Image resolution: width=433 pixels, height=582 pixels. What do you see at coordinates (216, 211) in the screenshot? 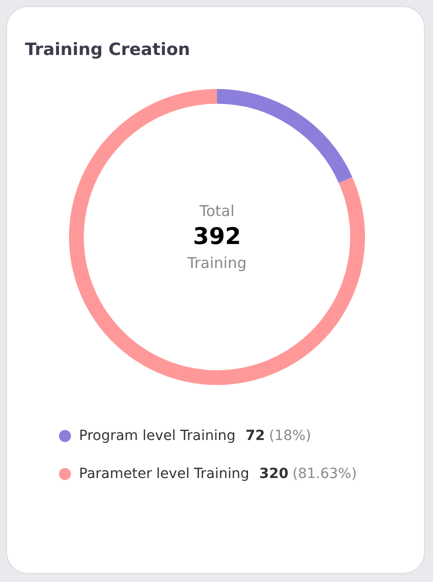
I see `text: Total` at bounding box center [216, 211].